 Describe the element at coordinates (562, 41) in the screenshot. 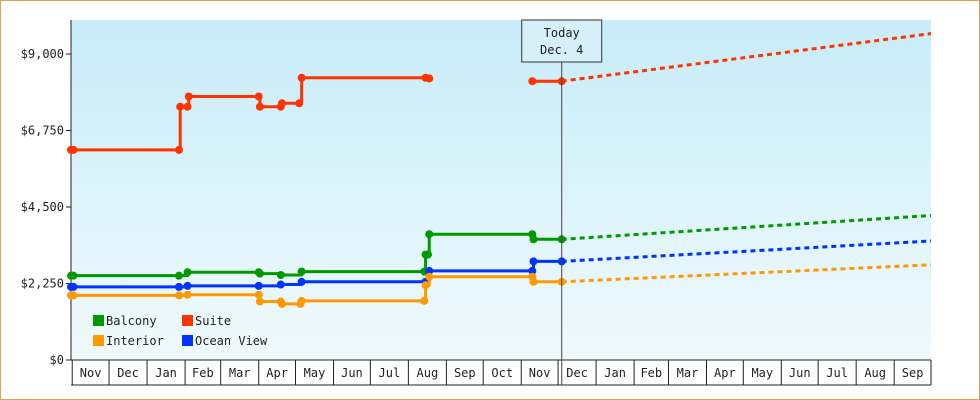

I see `today-callout-box` at that location.